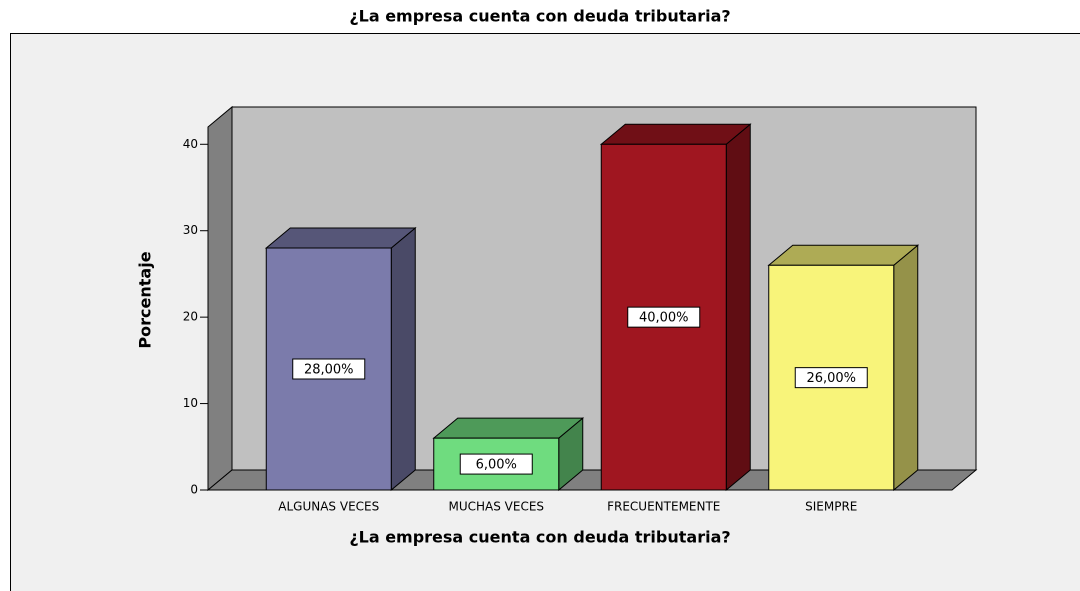 The height and width of the screenshot is (591, 1080). Describe the element at coordinates (220, 298) in the screenshot. I see `left-wall` at that location.